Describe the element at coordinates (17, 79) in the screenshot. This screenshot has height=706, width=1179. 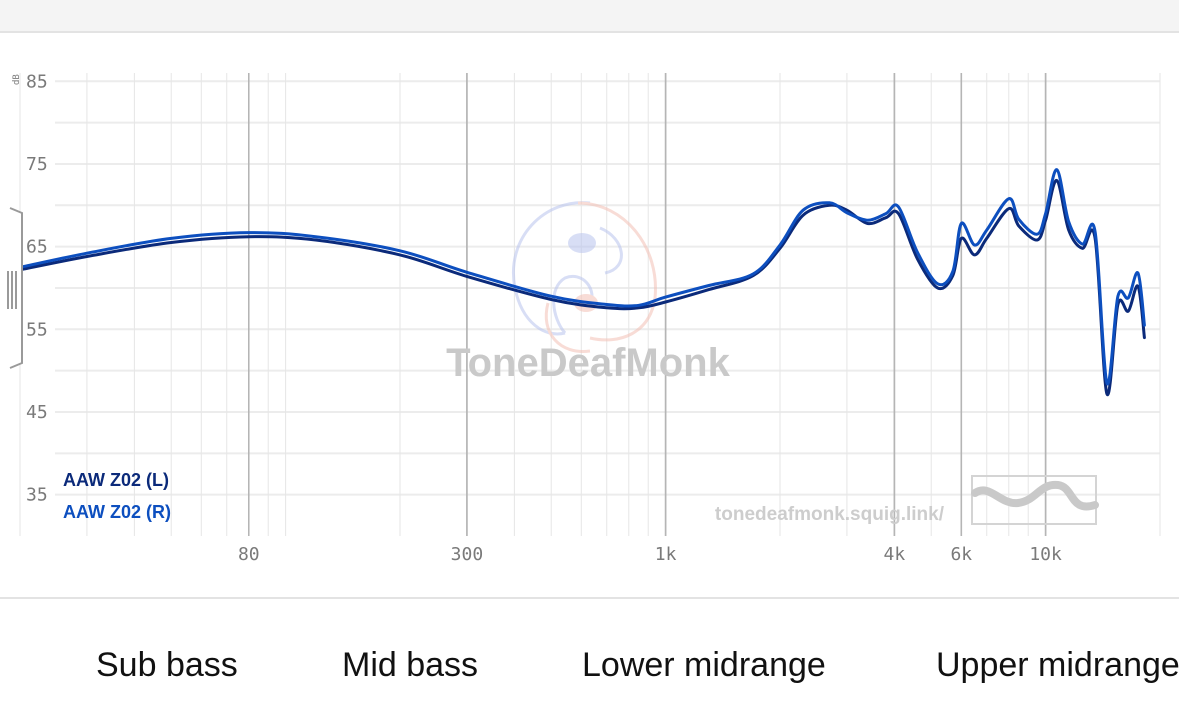
I see `y-axis-unit: dB` at that location.